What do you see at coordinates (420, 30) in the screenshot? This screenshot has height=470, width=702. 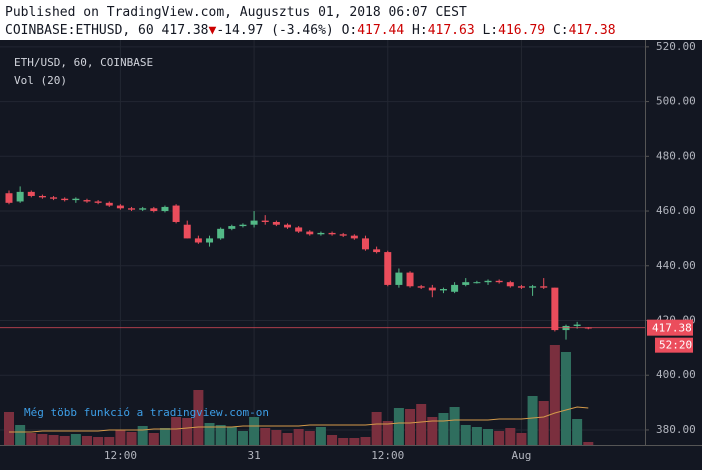 I see `h-label: H:` at bounding box center [420, 30].